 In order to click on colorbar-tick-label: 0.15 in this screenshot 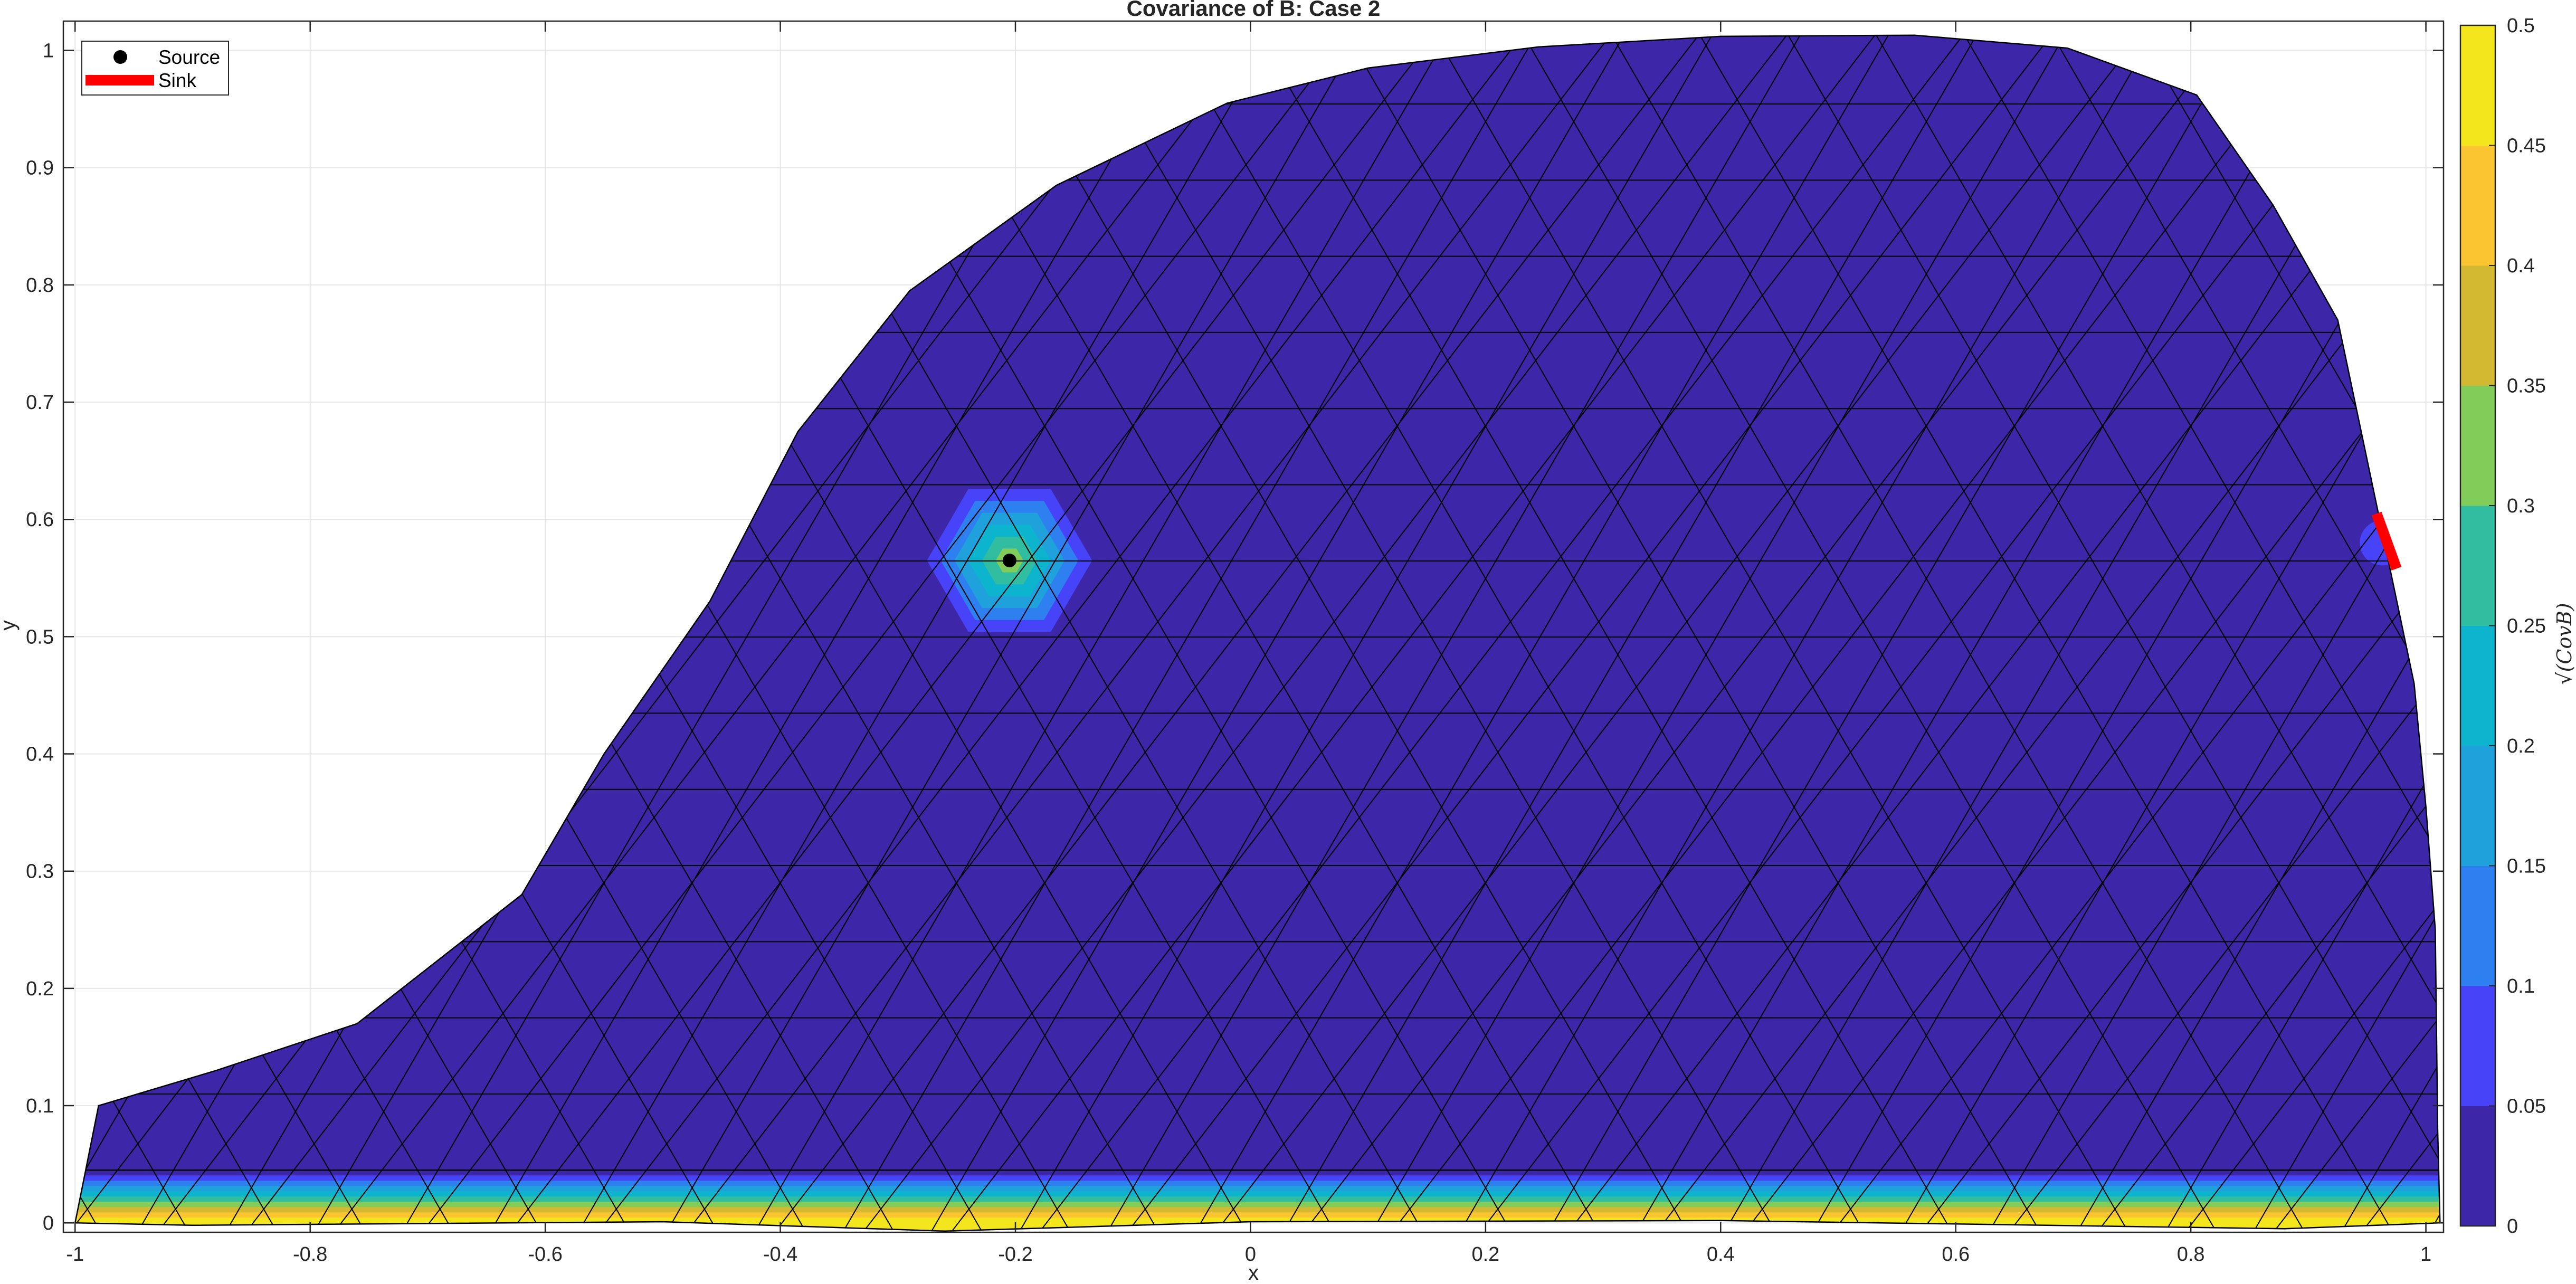, I will do `click(2526, 866)`.